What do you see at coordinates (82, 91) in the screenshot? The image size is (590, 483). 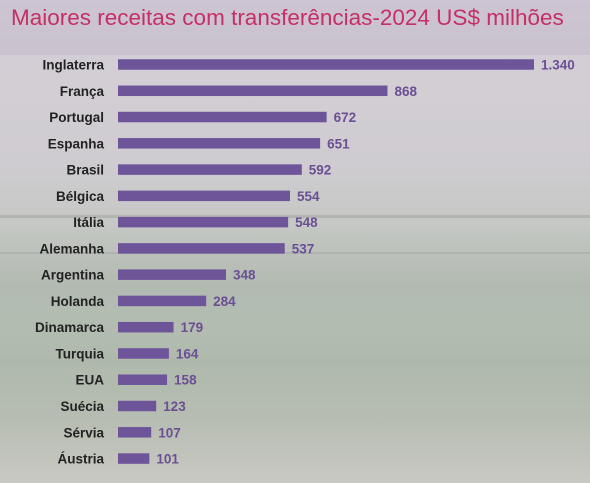 I see `category-label: França` at bounding box center [82, 91].